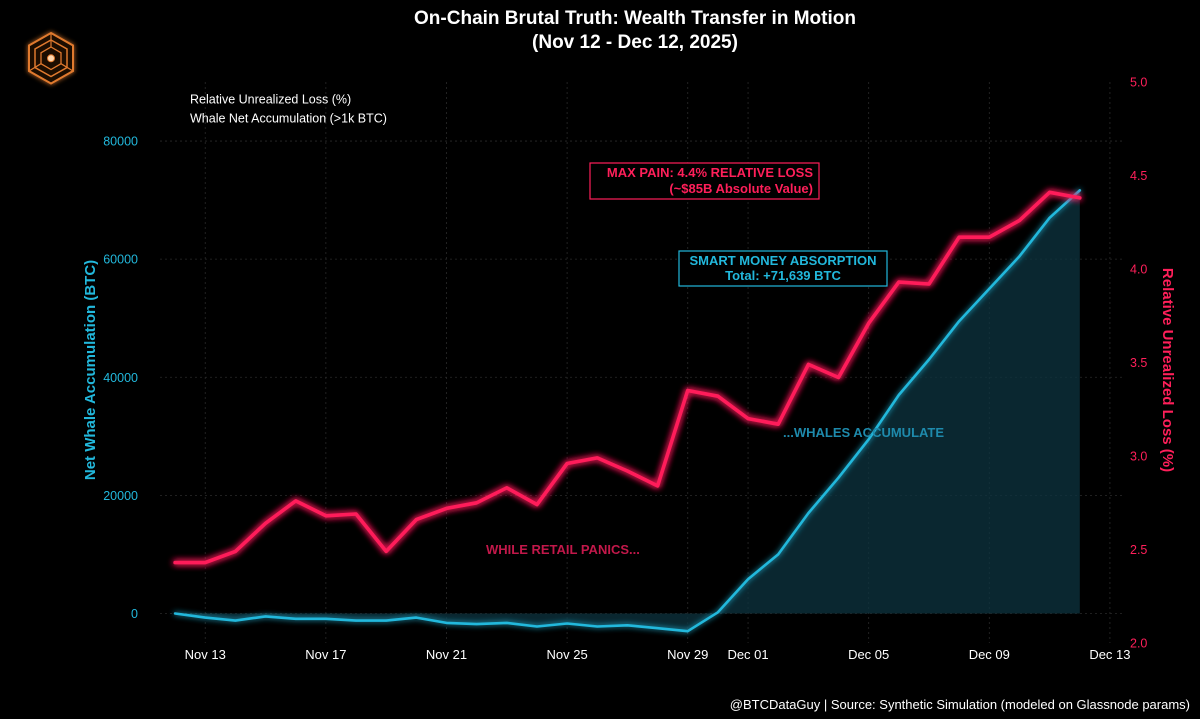  I want to click on x-tick-label: Dec 01, so click(747, 654).